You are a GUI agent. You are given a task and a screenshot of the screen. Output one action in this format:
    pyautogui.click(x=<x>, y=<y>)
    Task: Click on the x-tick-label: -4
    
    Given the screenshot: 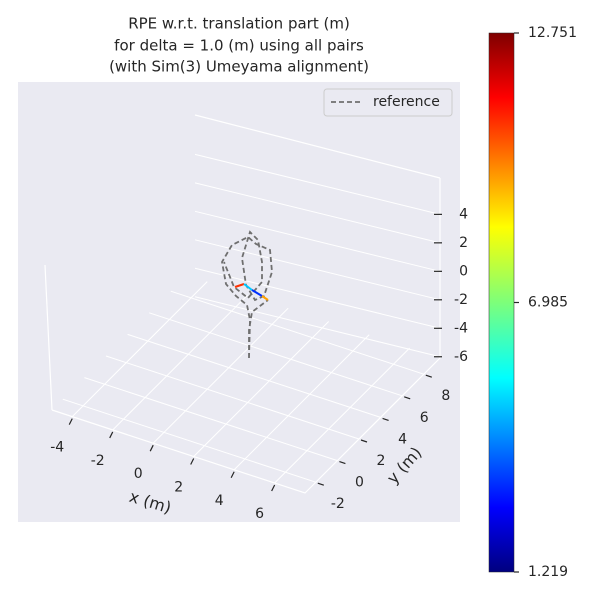 What is the action you would take?
    pyautogui.click(x=57, y=448)
    